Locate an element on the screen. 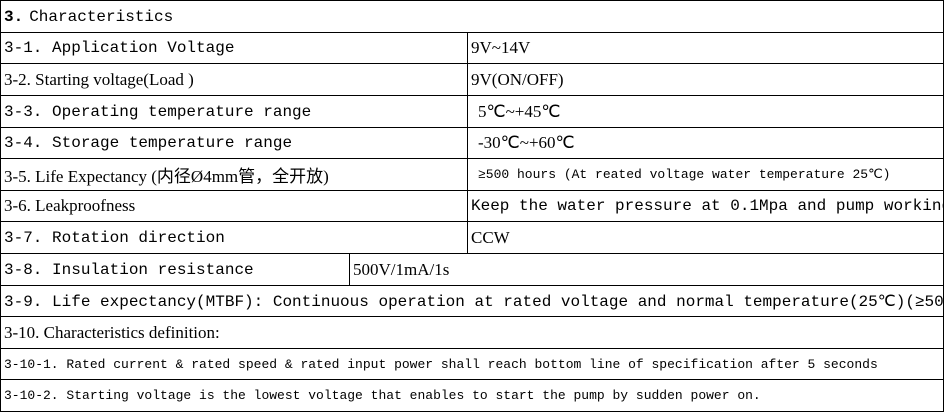  text: 3. is located at coordinates (14, 16).